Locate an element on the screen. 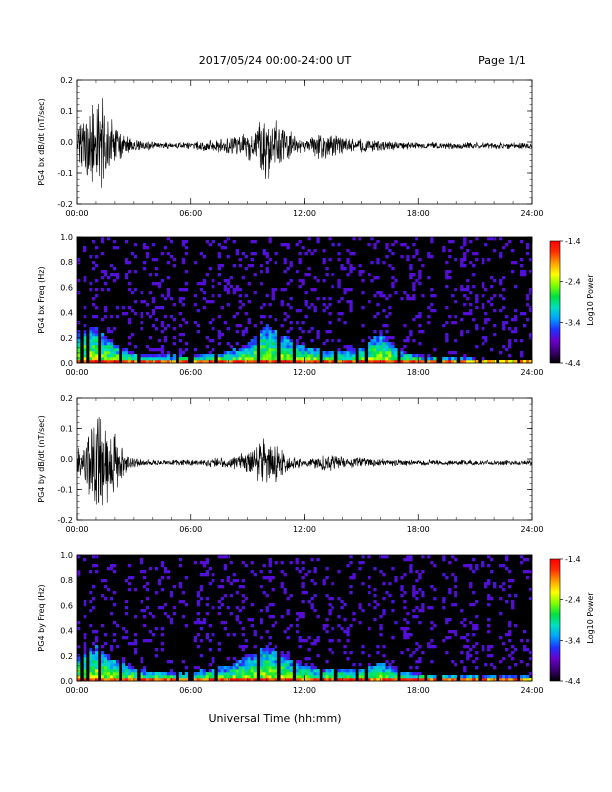 The width and height of the screenshot is (612, 792). y-tick-label: 0.2 is located at coordinates (66, 656).